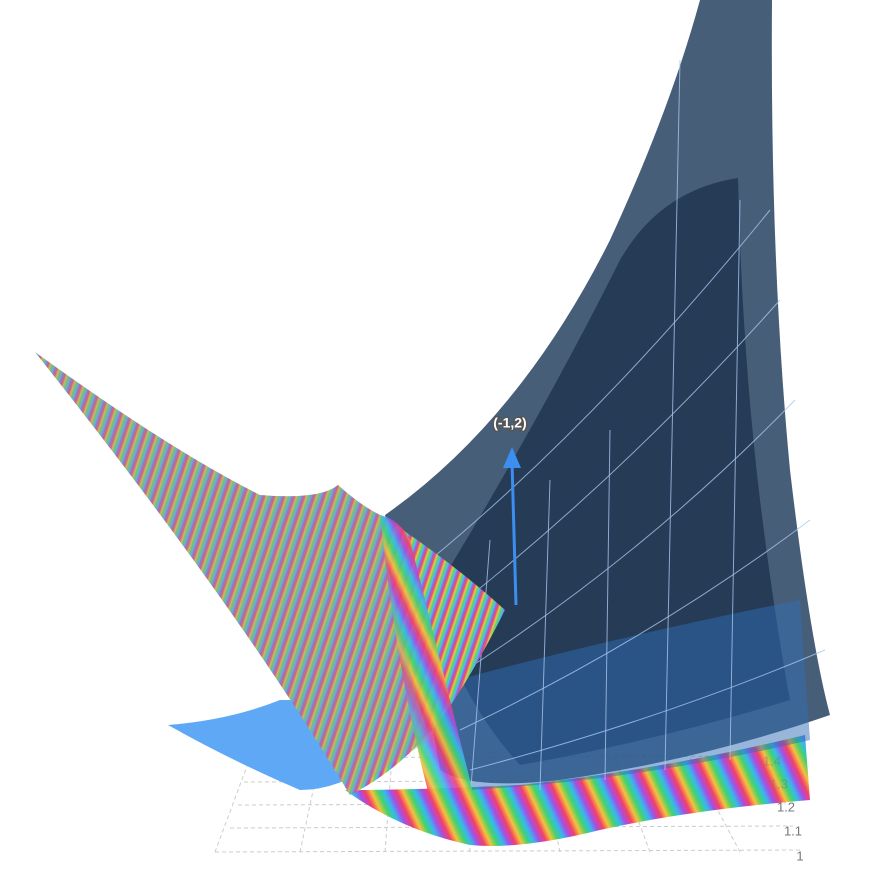 This screenshot has width=889, height=880. I want to click on axis-tick-label: 1.3, so click(779, 783).